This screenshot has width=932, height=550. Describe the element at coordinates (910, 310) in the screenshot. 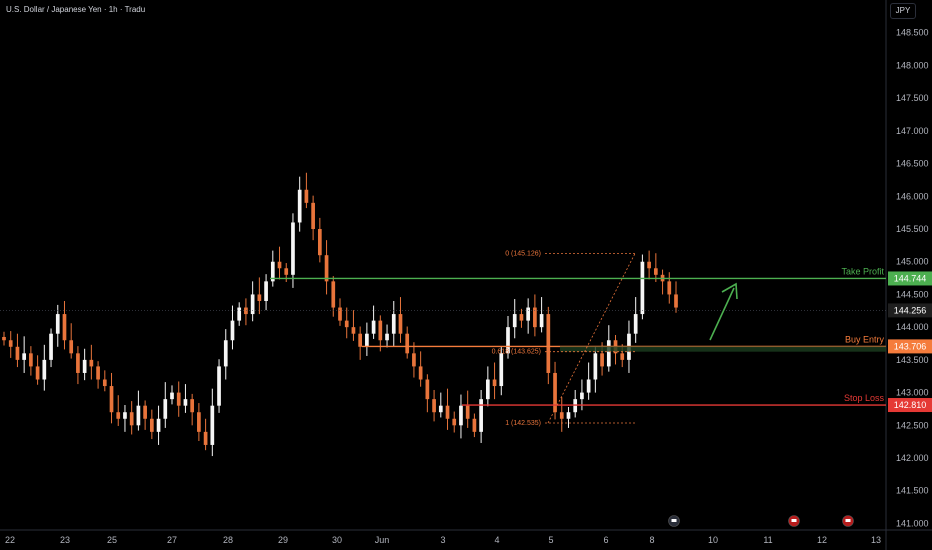

I see `current-price-tag` at that location.